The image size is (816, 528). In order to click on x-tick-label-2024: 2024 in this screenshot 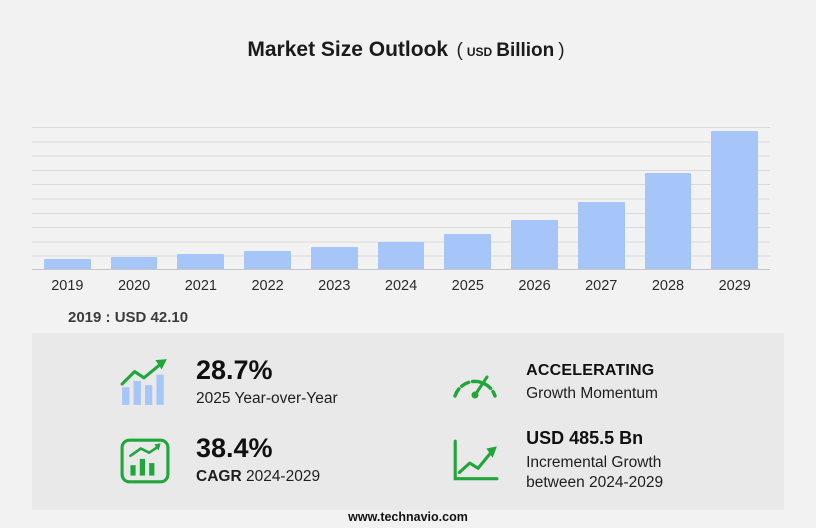, I will do `click(401, 286)`.